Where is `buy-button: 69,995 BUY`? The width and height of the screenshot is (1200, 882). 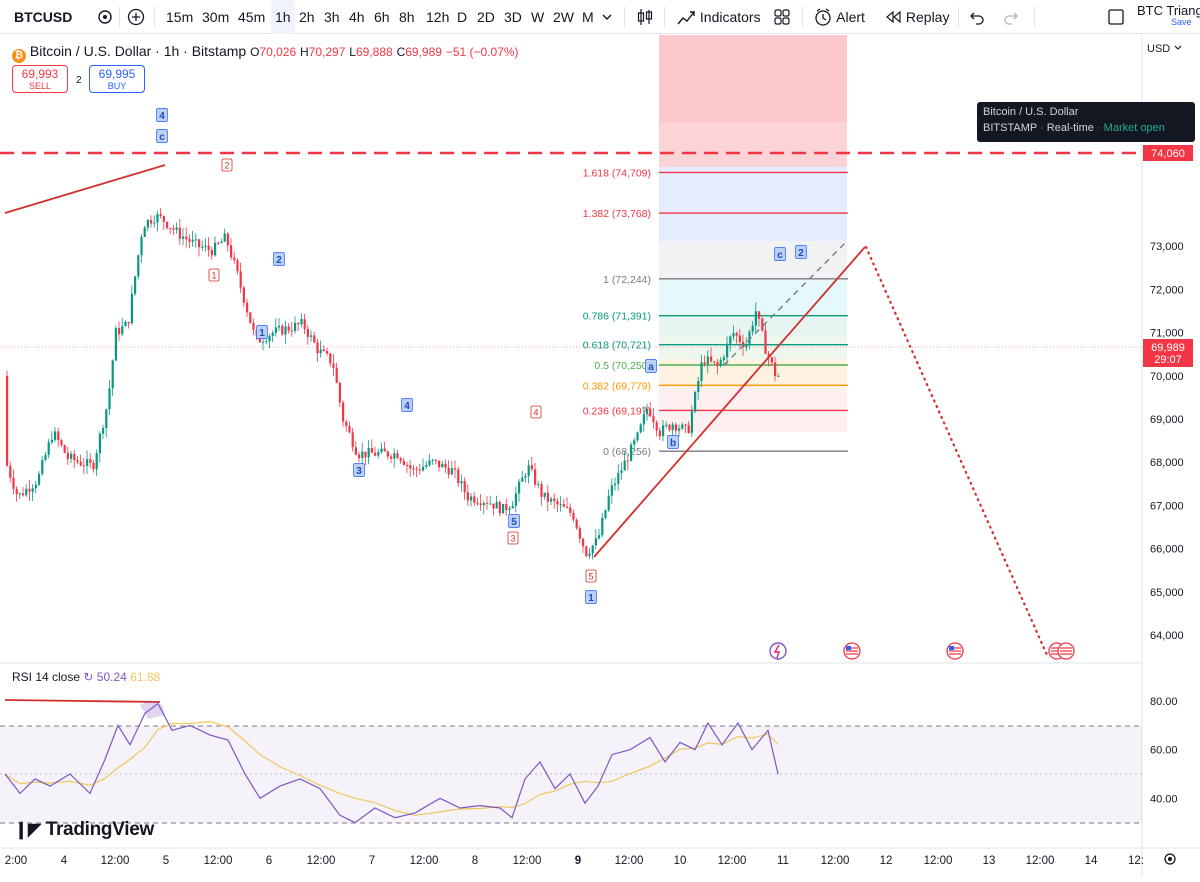
buy-button: 69,995 BUY is located at coordinates (117, 79).